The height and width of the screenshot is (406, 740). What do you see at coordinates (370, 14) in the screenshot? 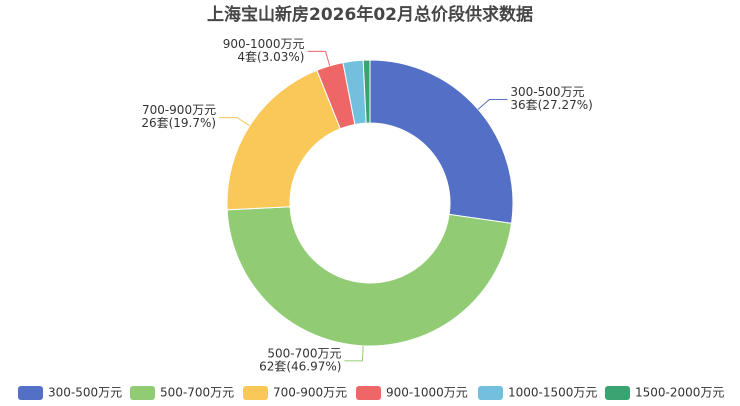
I see `chart-title: 上海宝山新房2026年02月总价段供求数据` at bounding box center [370, 14].